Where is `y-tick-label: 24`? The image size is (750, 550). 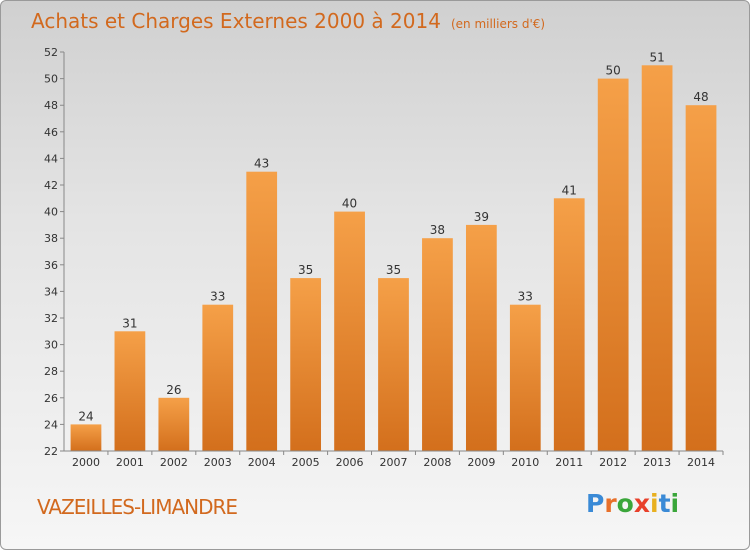 y-tick-label: 24 is located at coordinates (51, 424).